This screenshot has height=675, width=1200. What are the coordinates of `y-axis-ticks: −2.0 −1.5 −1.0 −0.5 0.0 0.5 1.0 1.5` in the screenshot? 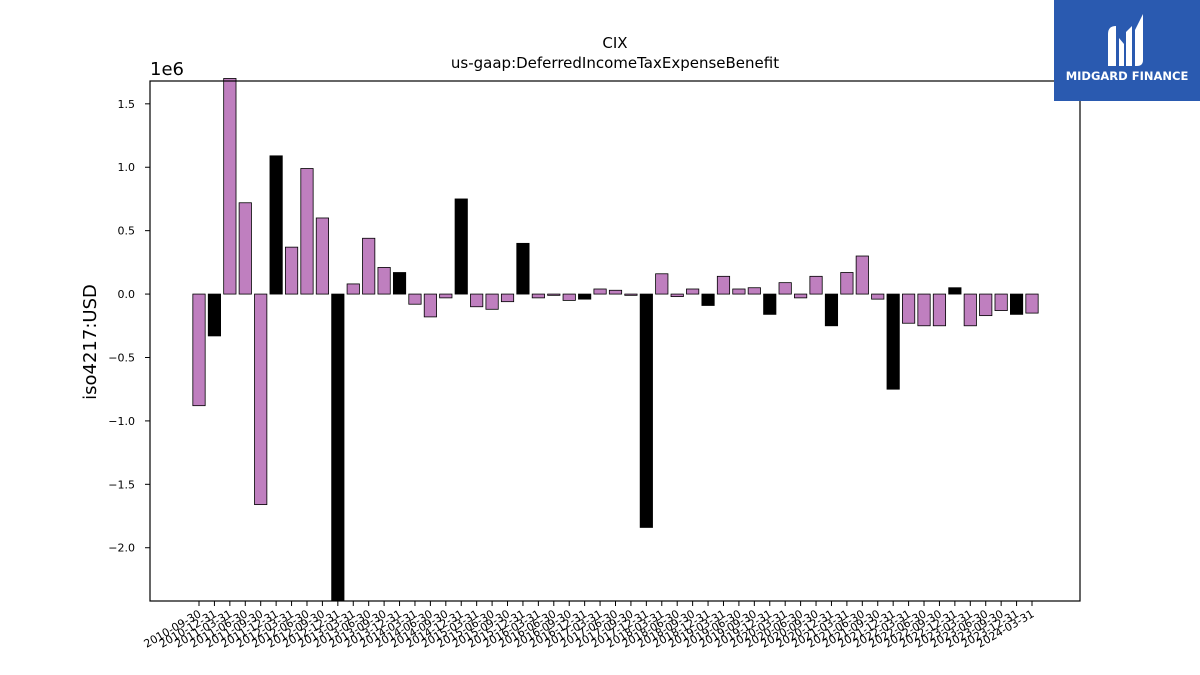 It's located at (129, 326).